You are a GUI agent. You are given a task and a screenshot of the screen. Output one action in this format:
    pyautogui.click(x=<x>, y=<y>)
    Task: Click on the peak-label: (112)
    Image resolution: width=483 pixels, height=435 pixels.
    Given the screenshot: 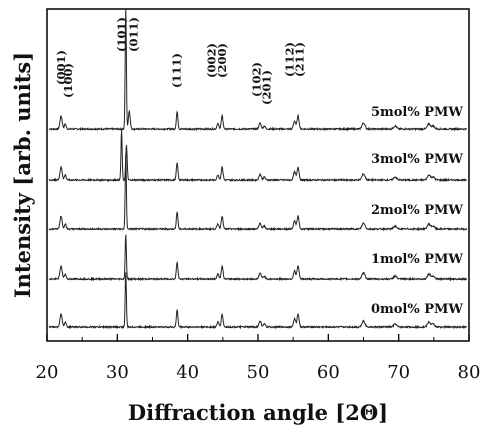 What is the action you would take?
    pyautogui.click(x=290, y=59)
    